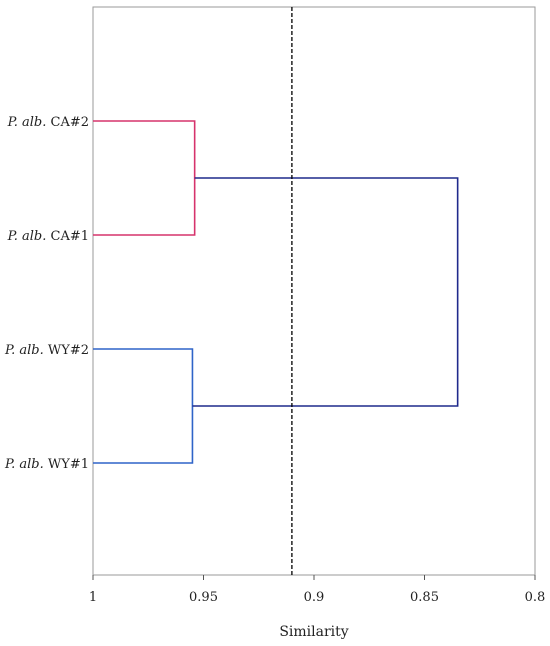 Image resolution: width=550 pixels, height=646 pixels. I want to click on leaf-label: P. alb. WY#2, so click(46, 350).